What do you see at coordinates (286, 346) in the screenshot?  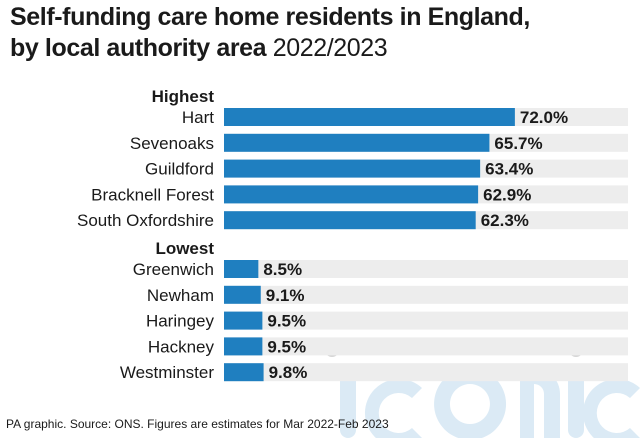 I see `value-label-hackney: 9.5%` at bounding box center [286, 346].